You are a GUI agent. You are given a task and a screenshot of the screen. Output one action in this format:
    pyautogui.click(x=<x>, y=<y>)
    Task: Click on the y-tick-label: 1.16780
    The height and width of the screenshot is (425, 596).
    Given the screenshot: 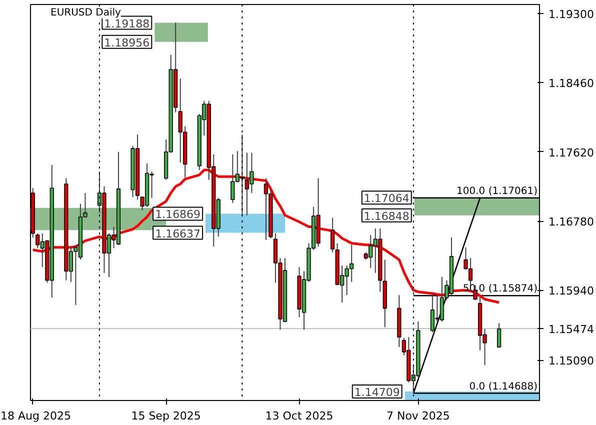 What is the action you would take?
    pyautogui.click(x=571, y=222)
    